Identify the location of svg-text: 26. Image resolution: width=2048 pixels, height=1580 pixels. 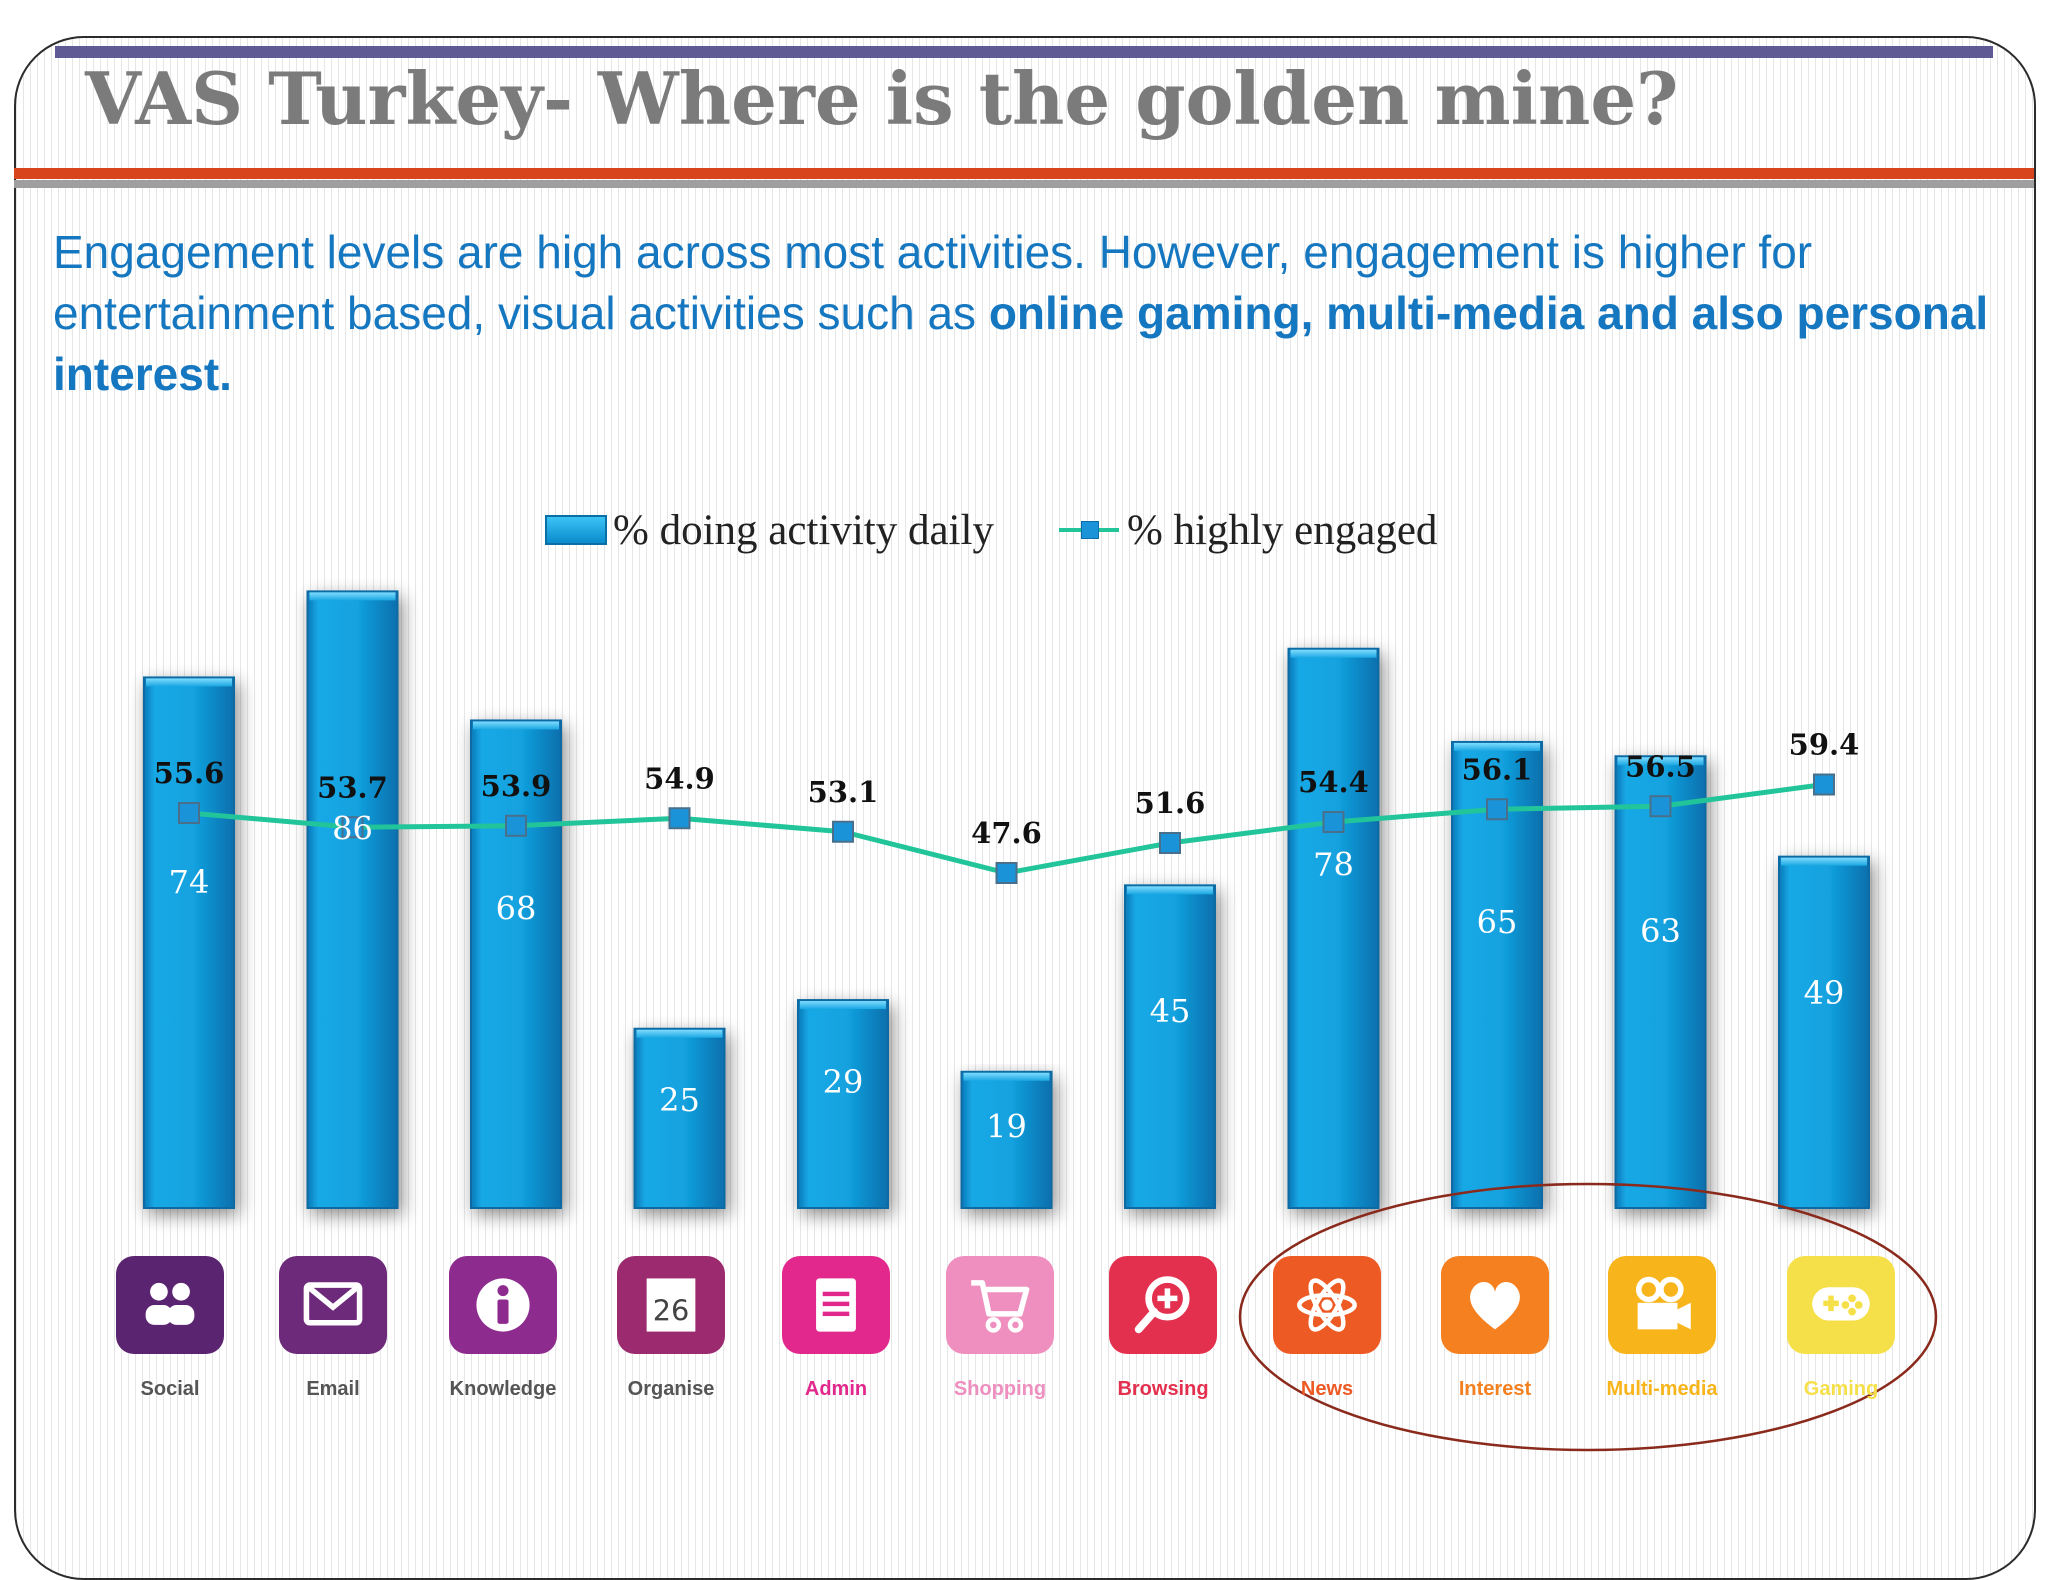
(671, 1311).